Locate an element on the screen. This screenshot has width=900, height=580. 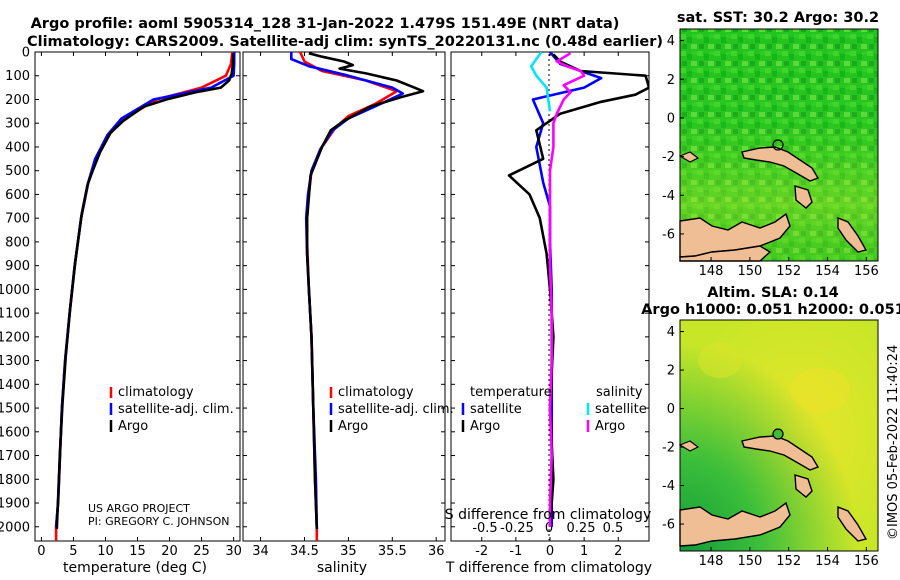
depth-tick-label: 2000 is located at coordinates (15, 527).